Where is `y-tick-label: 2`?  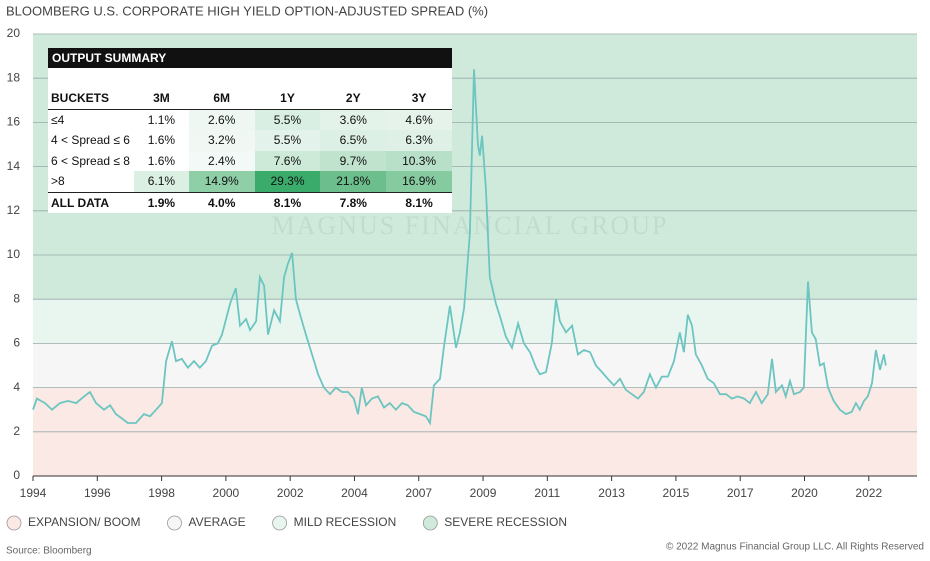 y-tick-label: 2 is located at coordinates (16, 431).